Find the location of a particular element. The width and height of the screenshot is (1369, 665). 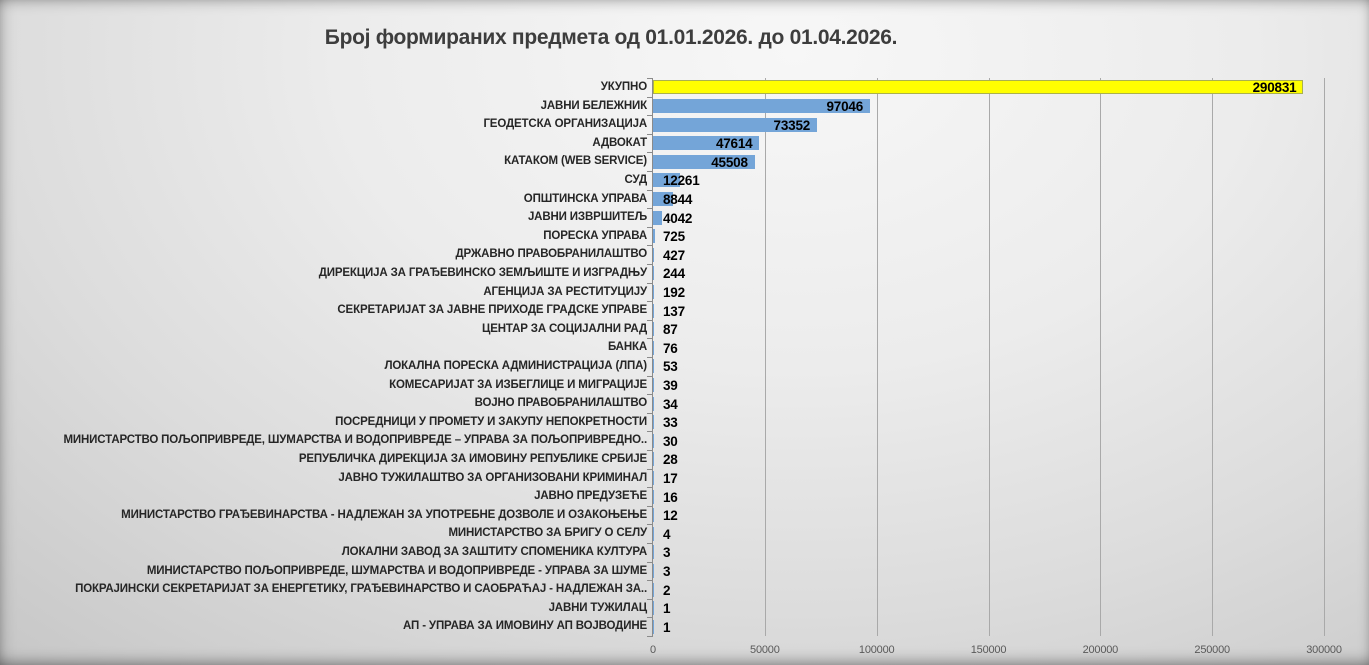

x-axis-tick-label: 100000 is located at coordinates (876, 650).